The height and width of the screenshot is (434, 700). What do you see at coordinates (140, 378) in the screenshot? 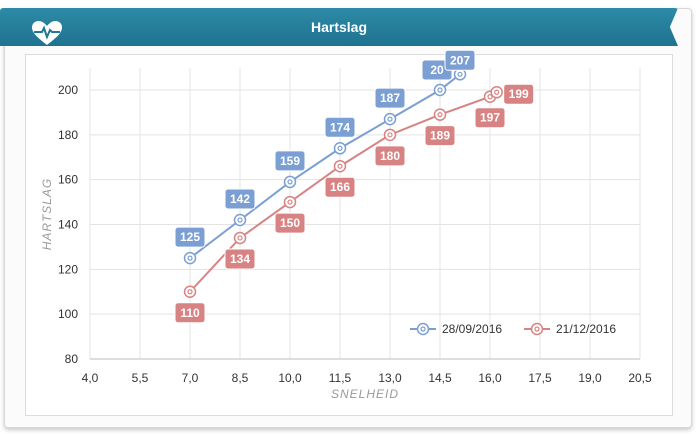
I see `x-tick-label: 5,5` at bounding box center [140, 378].